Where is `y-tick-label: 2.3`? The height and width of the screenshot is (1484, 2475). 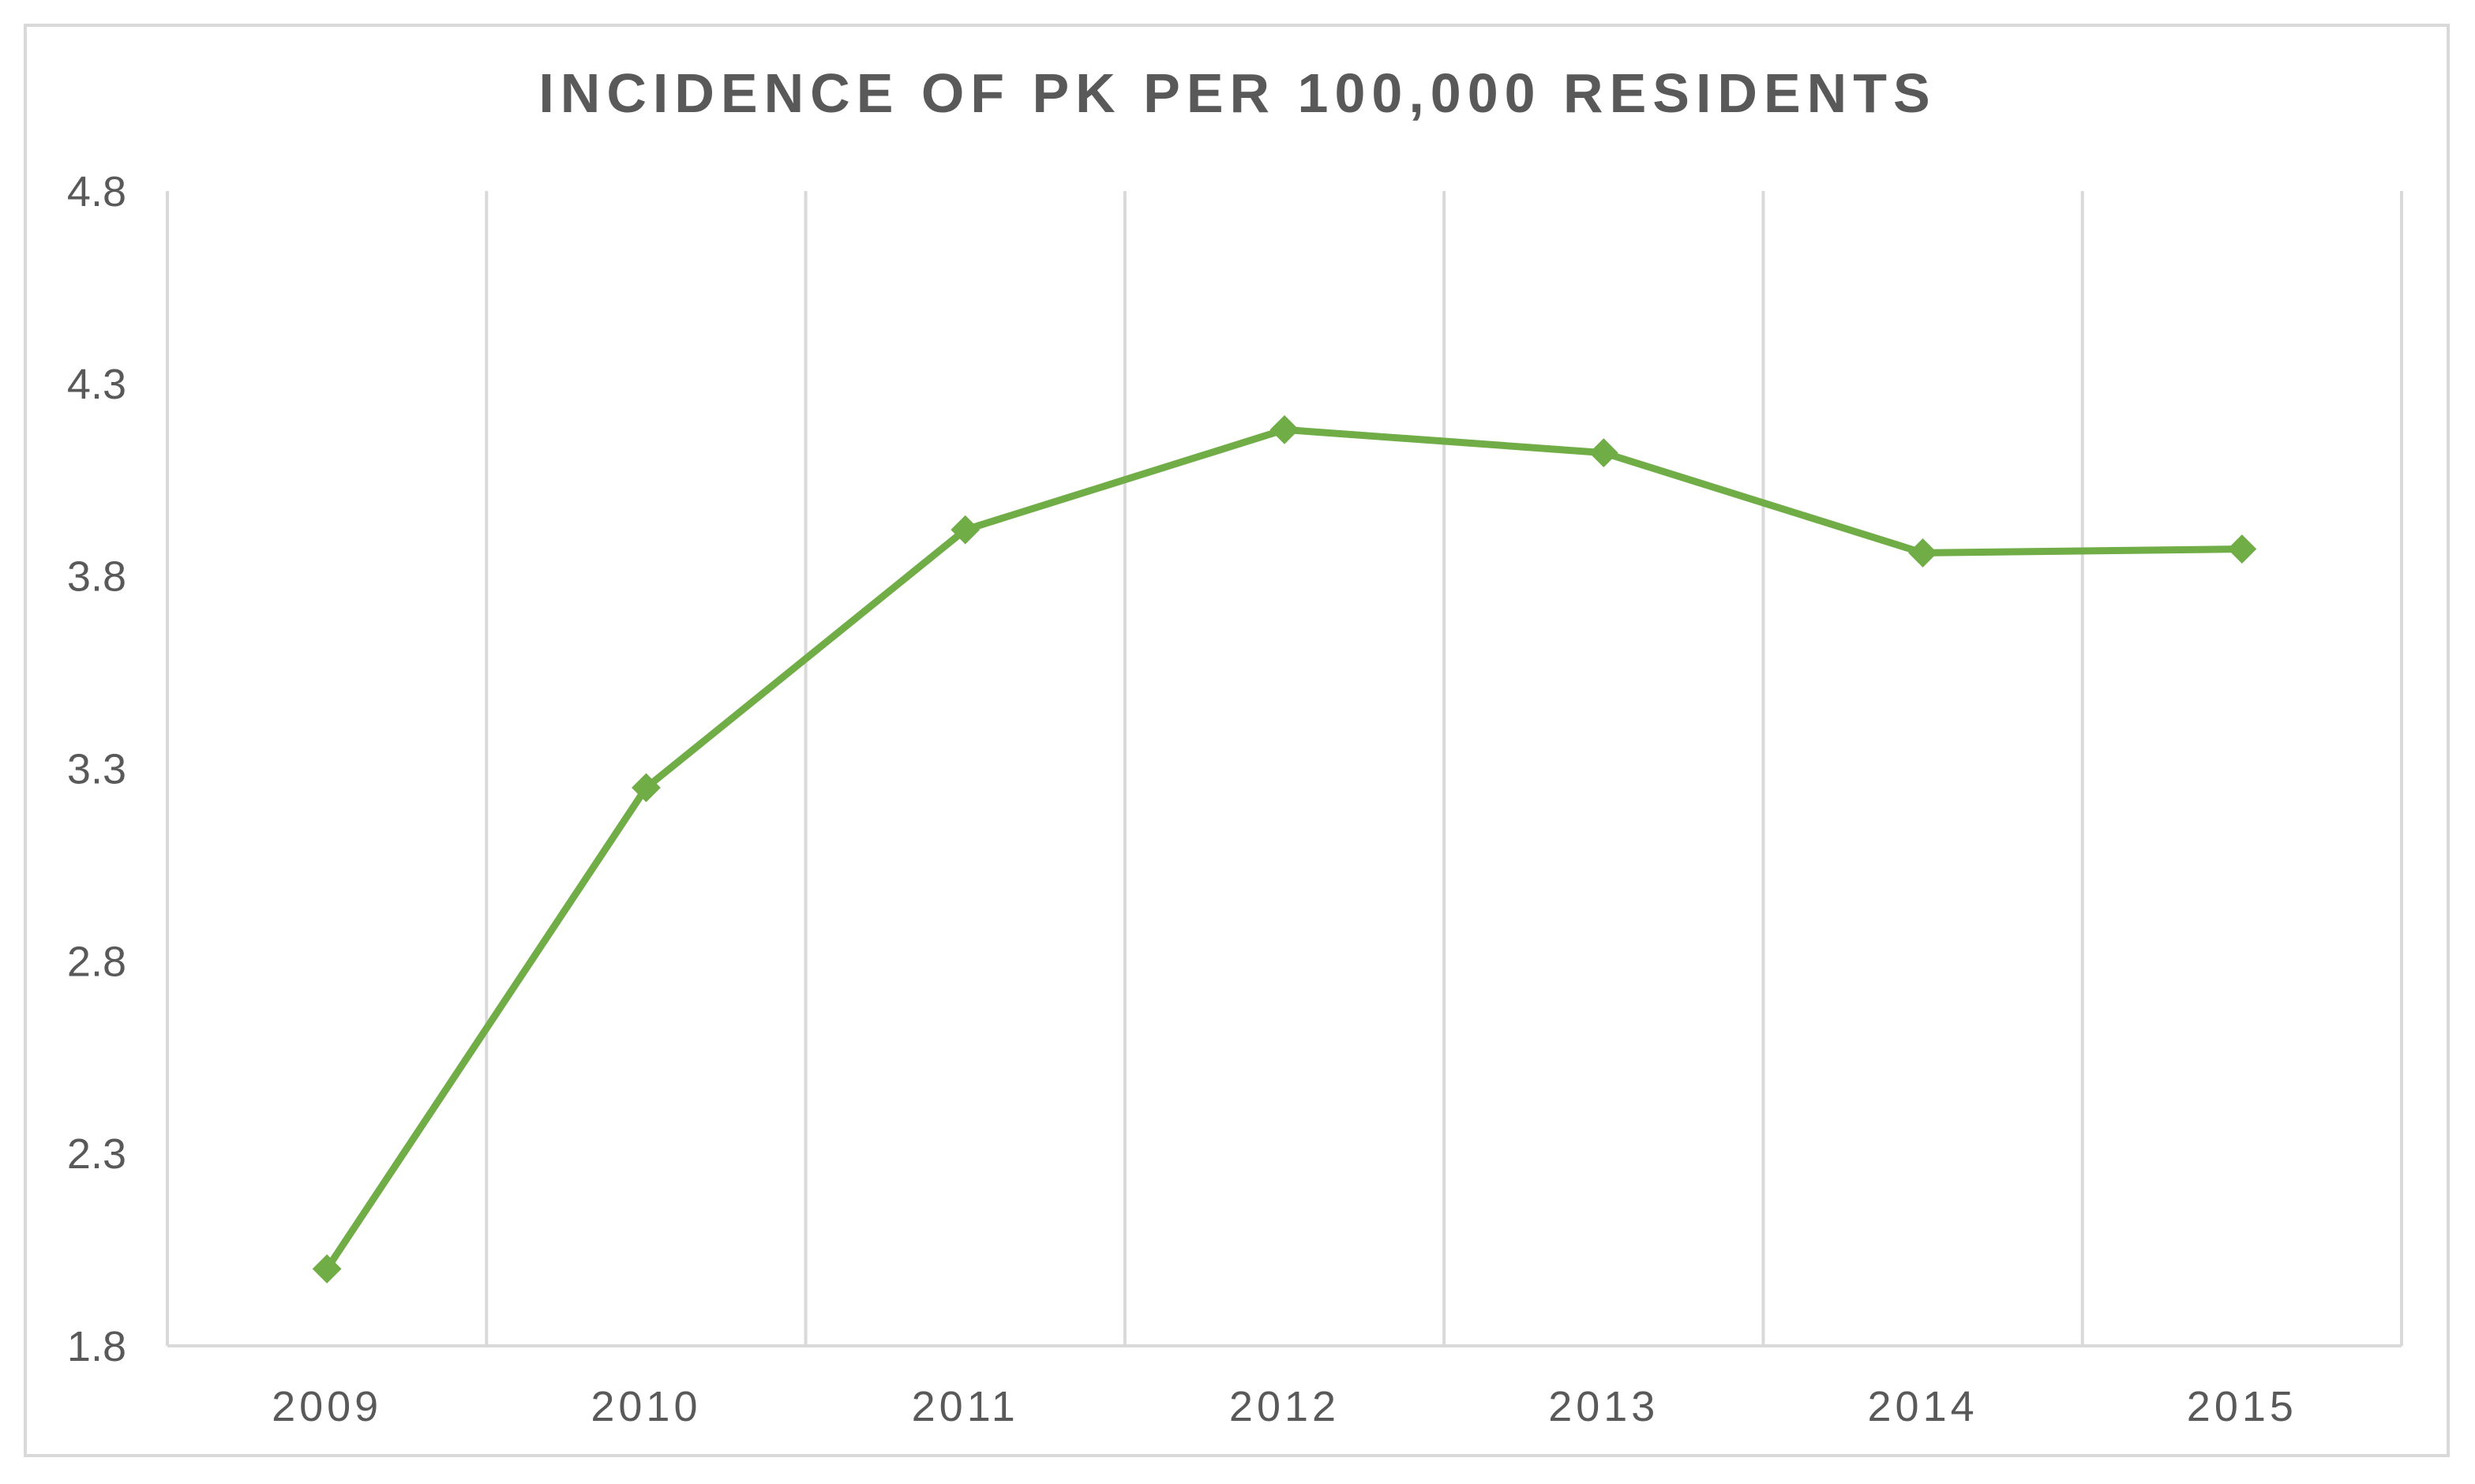
y-tick-label: 2.3 is located at coordinates (96, 1154).